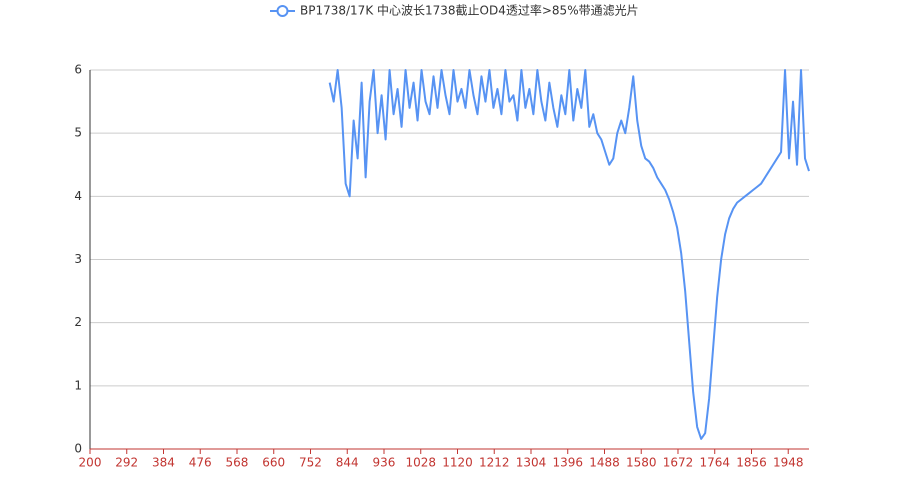 This screenshot has height=504, width=900. Describe the element at coordinates (567, 463) in the screenshot. I see `x-tick-label: 1396` at that location.